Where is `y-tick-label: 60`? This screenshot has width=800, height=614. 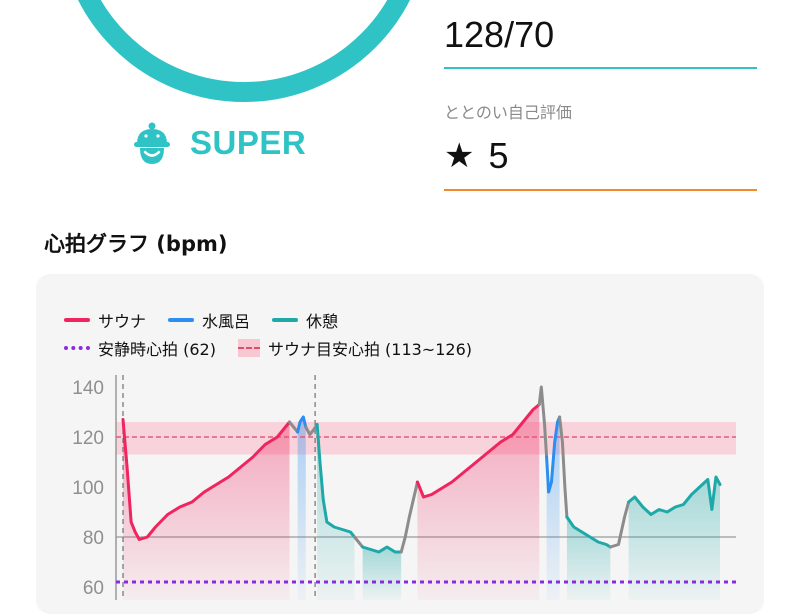
y-tick-label: 60 is located at coordinates (93, 588).